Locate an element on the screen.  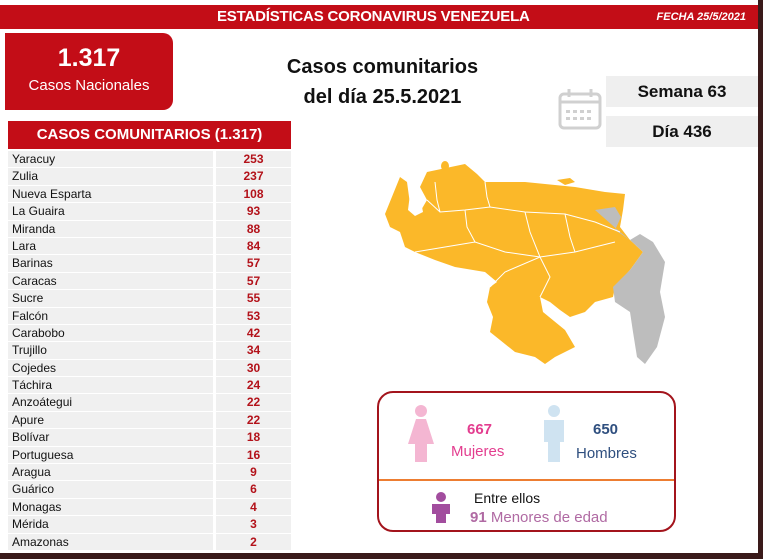
state-name: Barinas is located at coordinates (110, 264).